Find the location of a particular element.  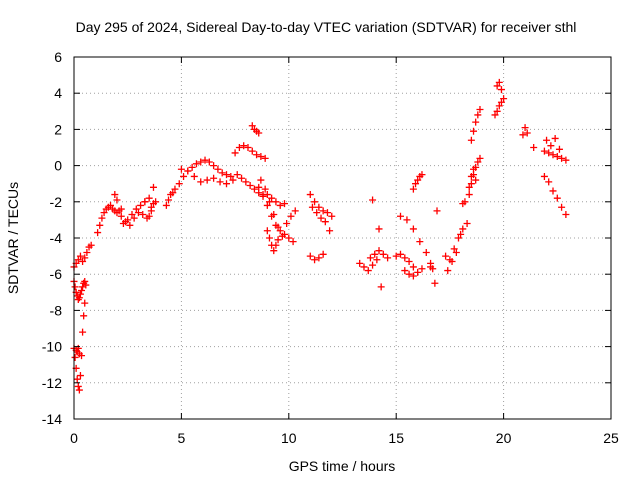

series-sat-ah is located at coordinates (472, 178).